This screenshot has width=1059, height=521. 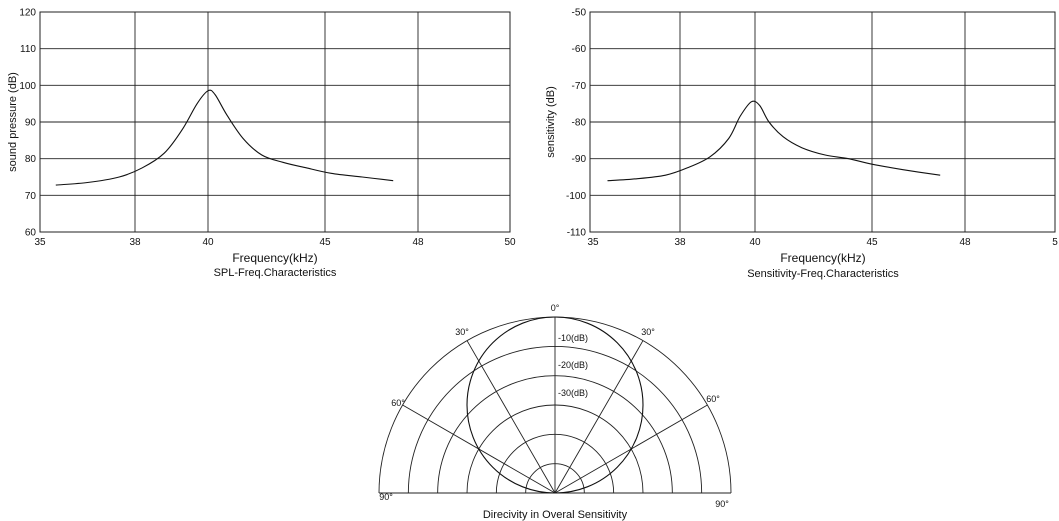 I want to click on chart-title: Direcivity in Overal Sensitivity, so click(x=555, y=515).